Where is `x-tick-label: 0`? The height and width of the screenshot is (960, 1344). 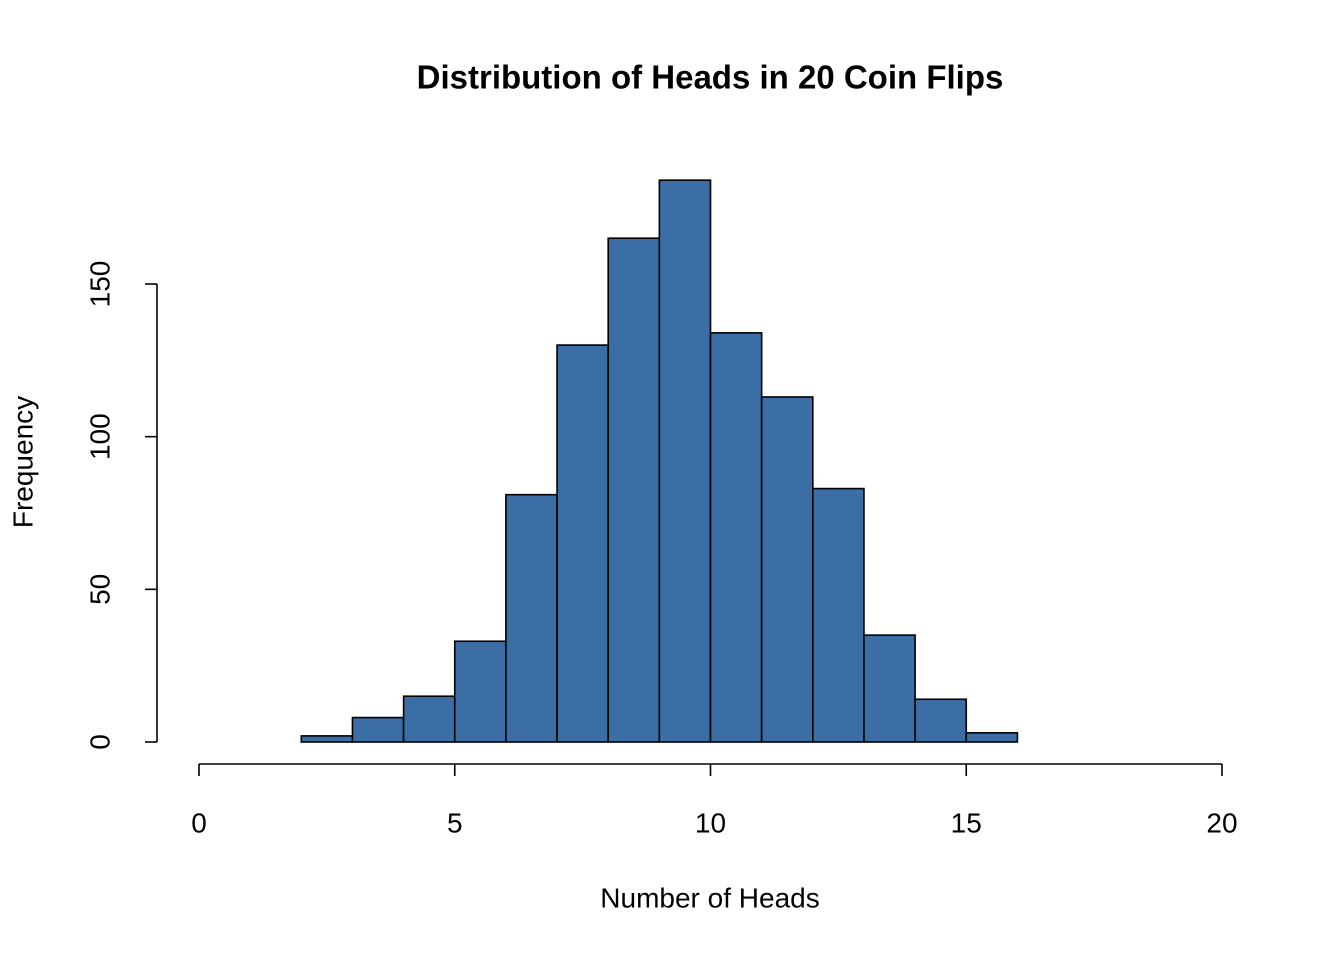
x-tick-label: 0 is located at coordinates (199, 822).